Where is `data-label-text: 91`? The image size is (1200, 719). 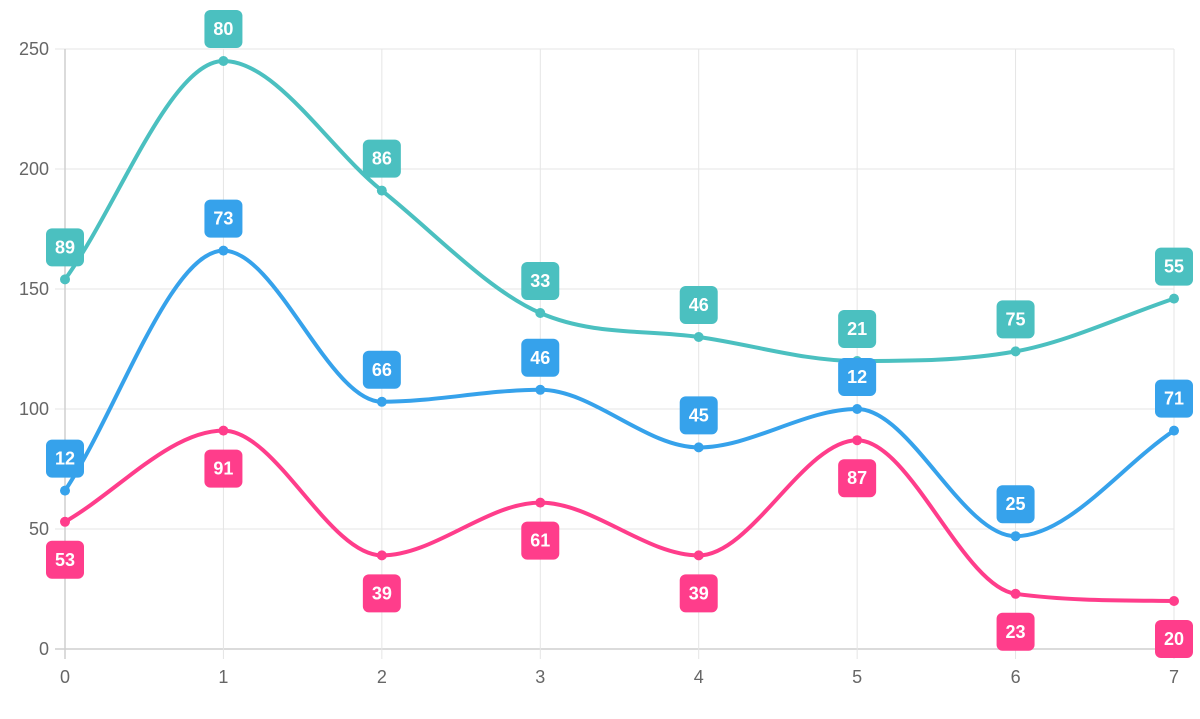 data-label-text: 91 is located at coordinates (223, 469).